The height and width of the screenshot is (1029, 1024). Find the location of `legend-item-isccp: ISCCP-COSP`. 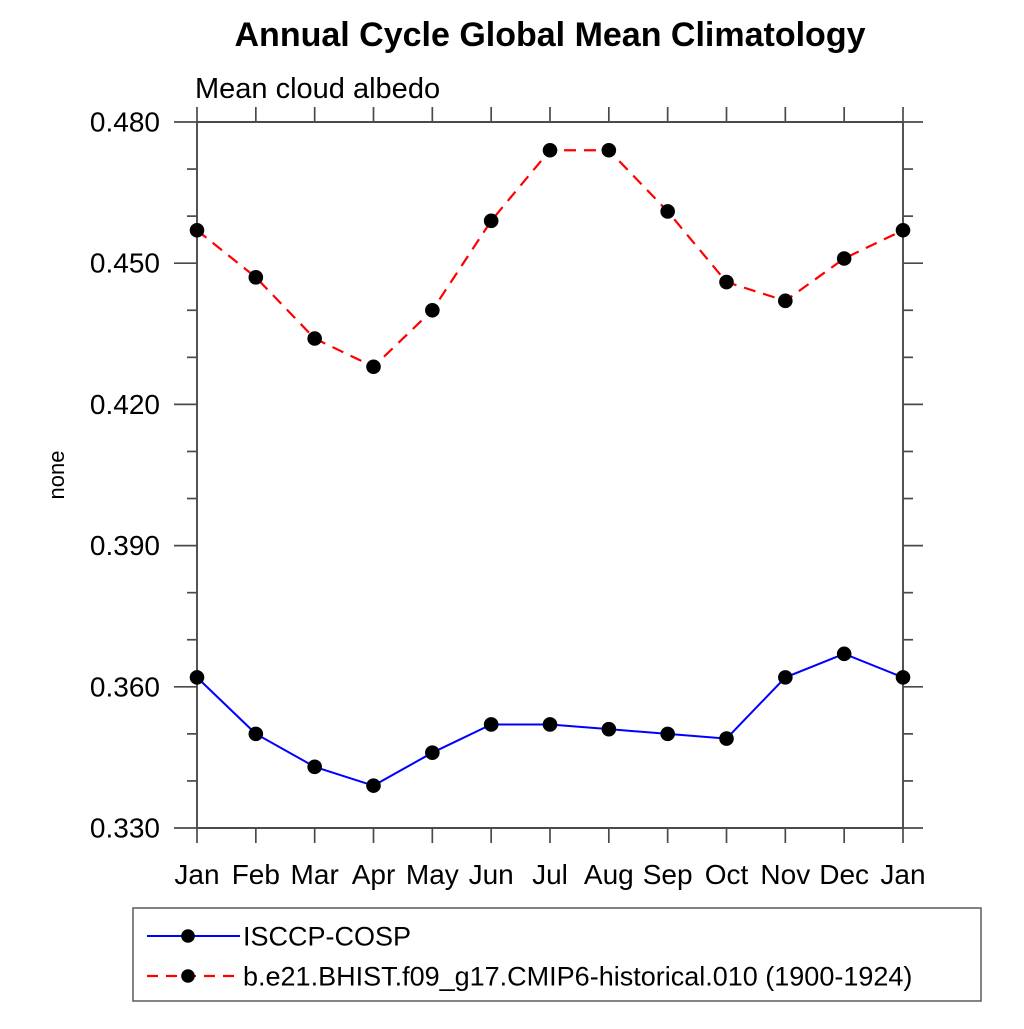

legend-item-isccp: ISCCP-COSP is located at coordinates (279, 937).